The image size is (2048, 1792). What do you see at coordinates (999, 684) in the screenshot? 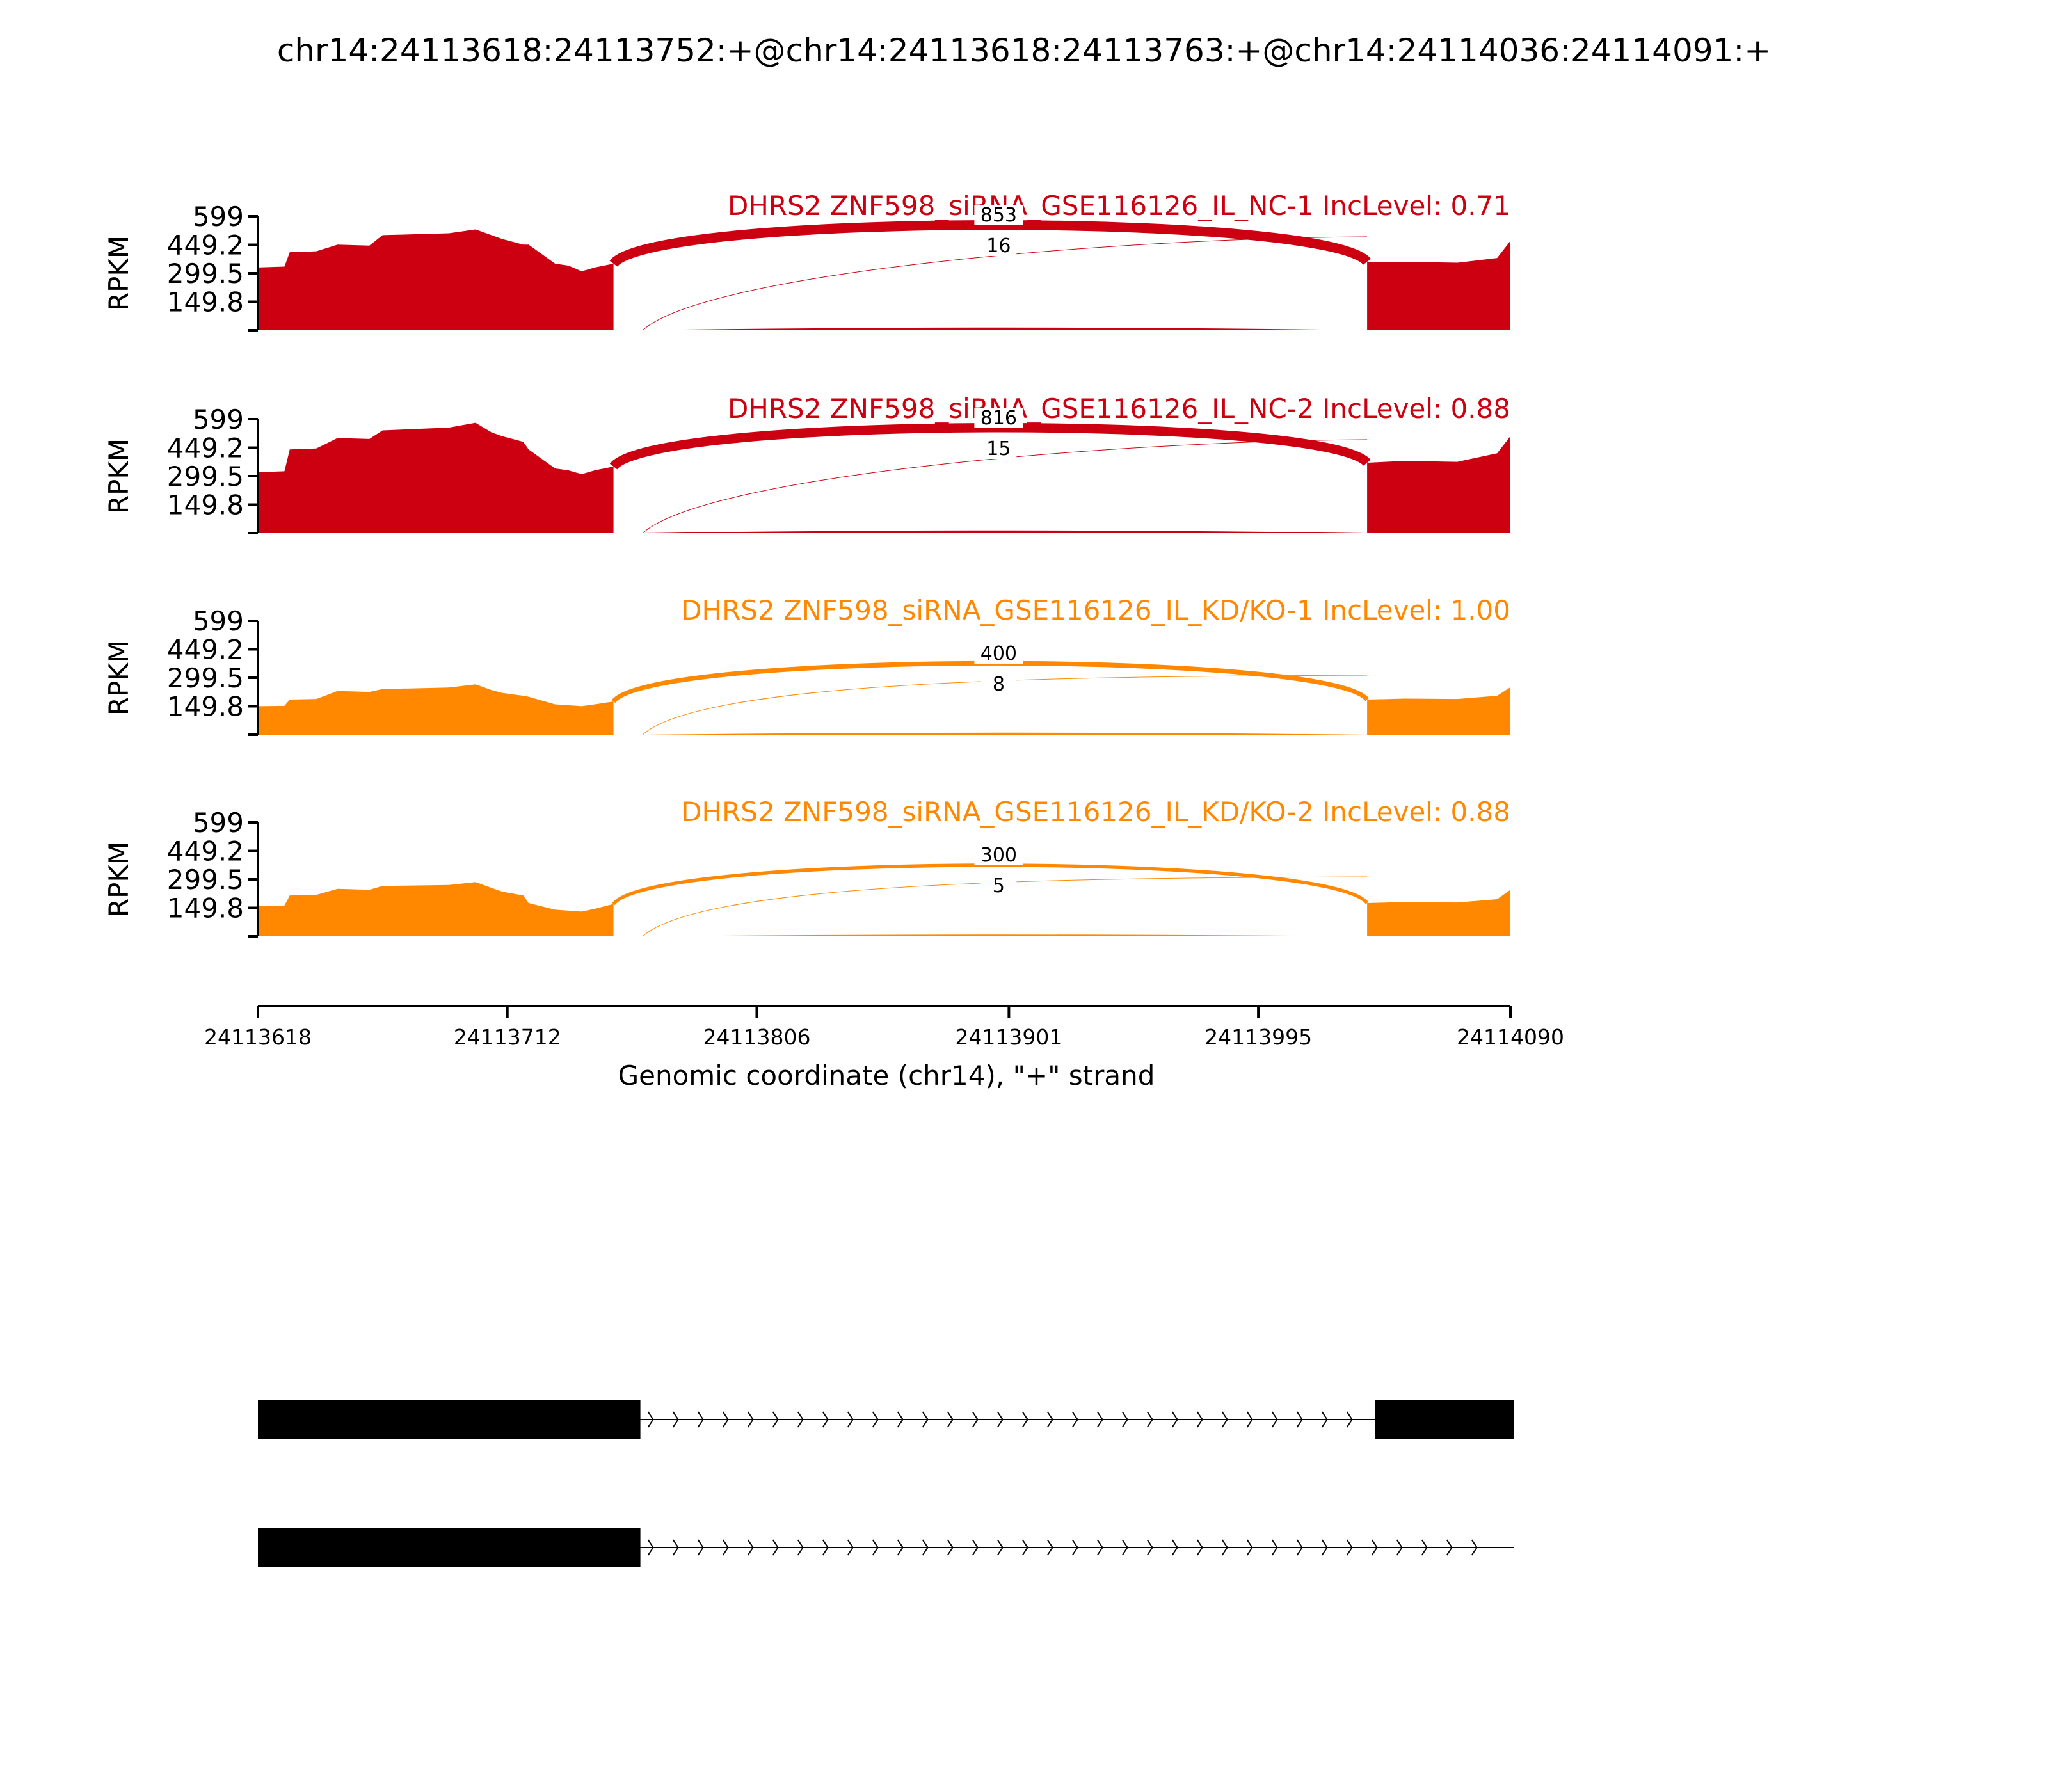
I see `junction-count-skipping: 8` at bounding box center [999, 684].